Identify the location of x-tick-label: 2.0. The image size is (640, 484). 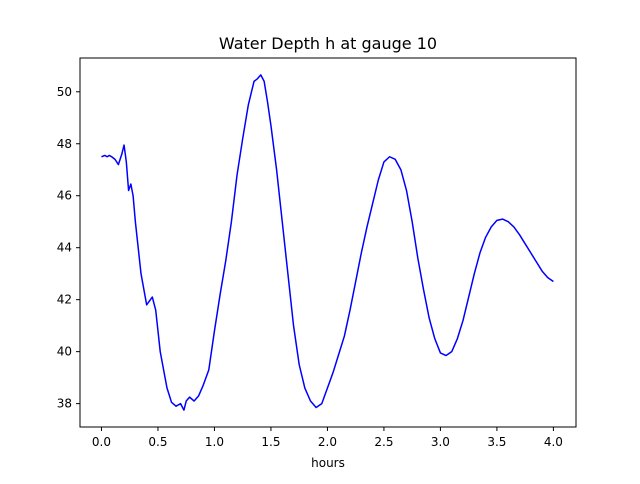
(327, 442).